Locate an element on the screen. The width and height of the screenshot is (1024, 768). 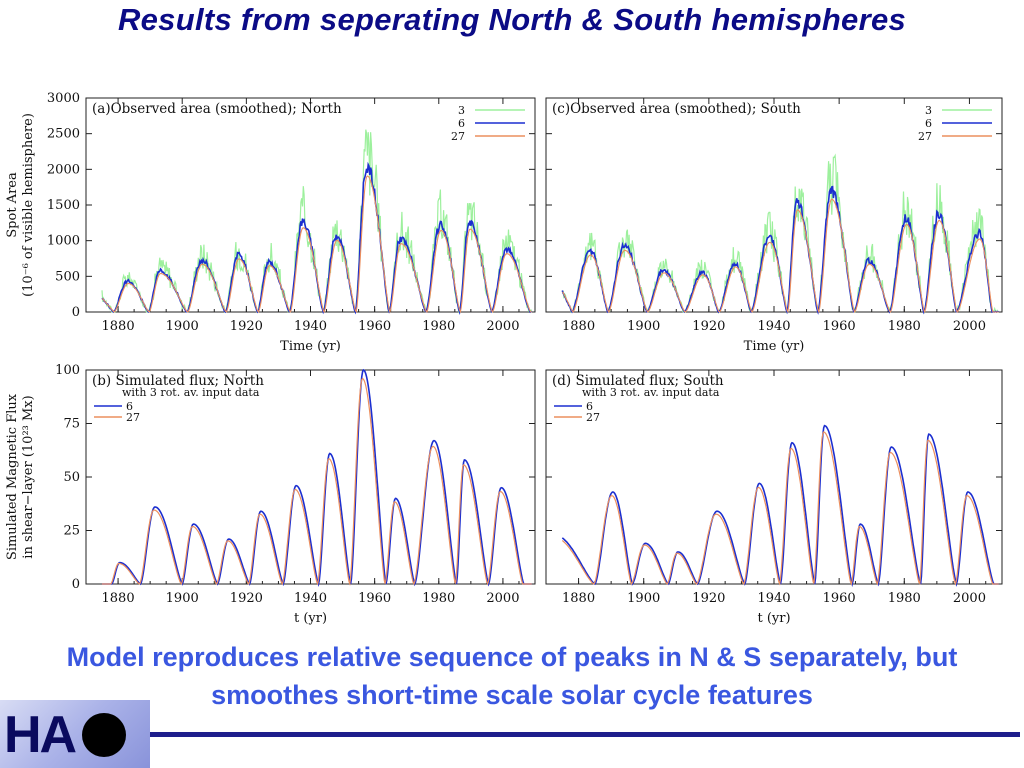
y-tick-label: 25 is located at coordinates (71, 531).